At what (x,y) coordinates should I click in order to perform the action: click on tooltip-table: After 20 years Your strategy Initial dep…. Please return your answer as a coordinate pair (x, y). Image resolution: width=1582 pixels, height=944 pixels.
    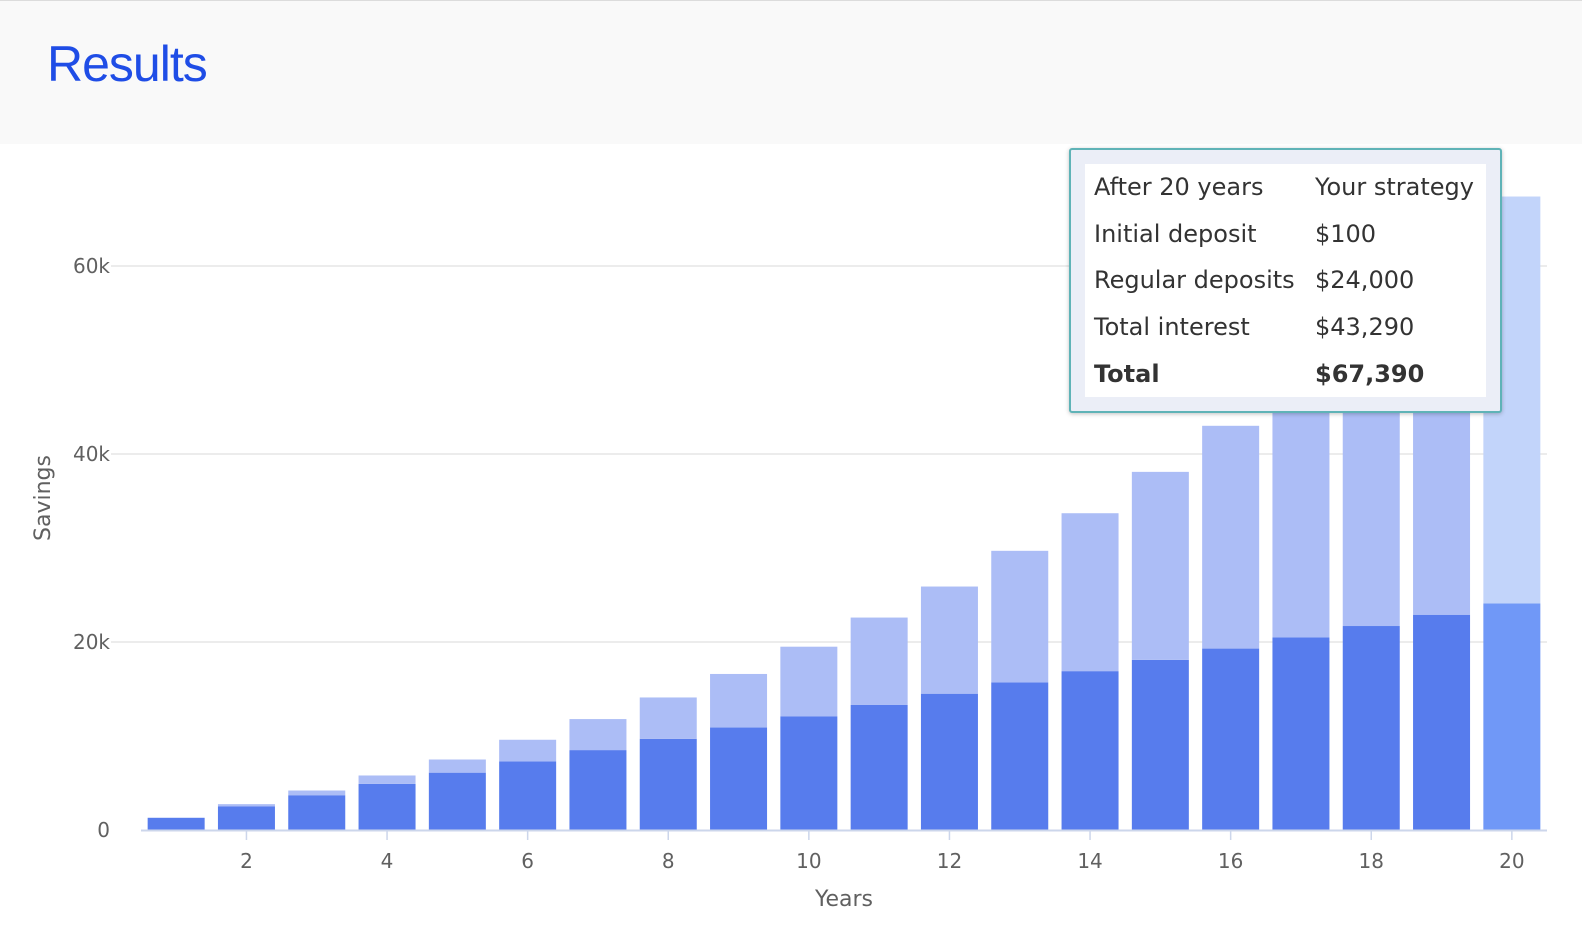
    Looking at the image, I should click on (1279, 280).